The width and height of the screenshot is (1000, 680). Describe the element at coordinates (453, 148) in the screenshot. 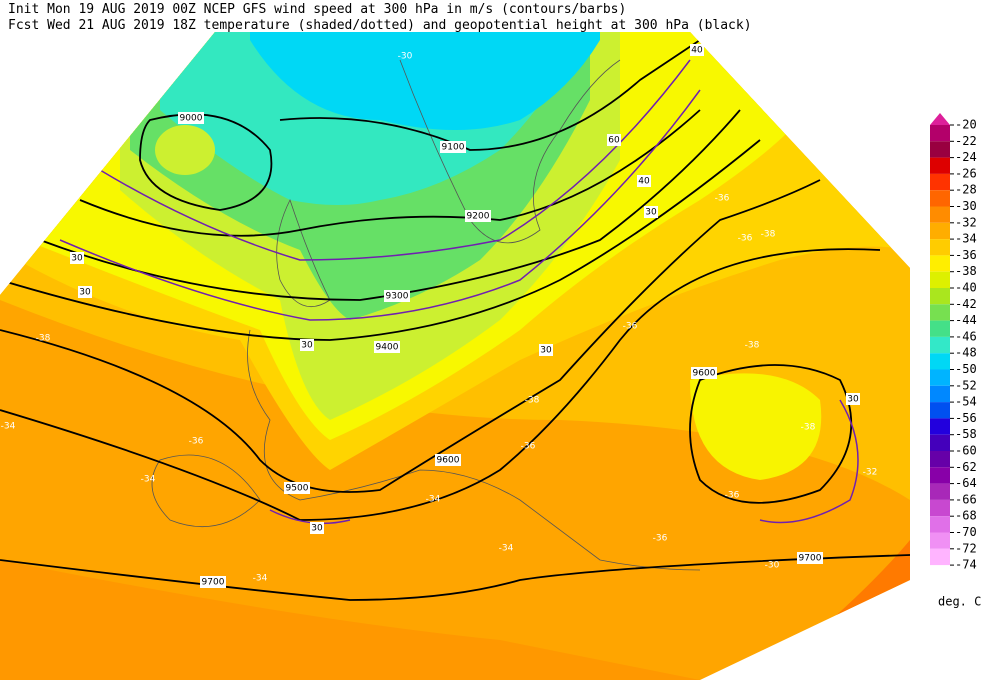

I see `height-label: 9100` at that location.